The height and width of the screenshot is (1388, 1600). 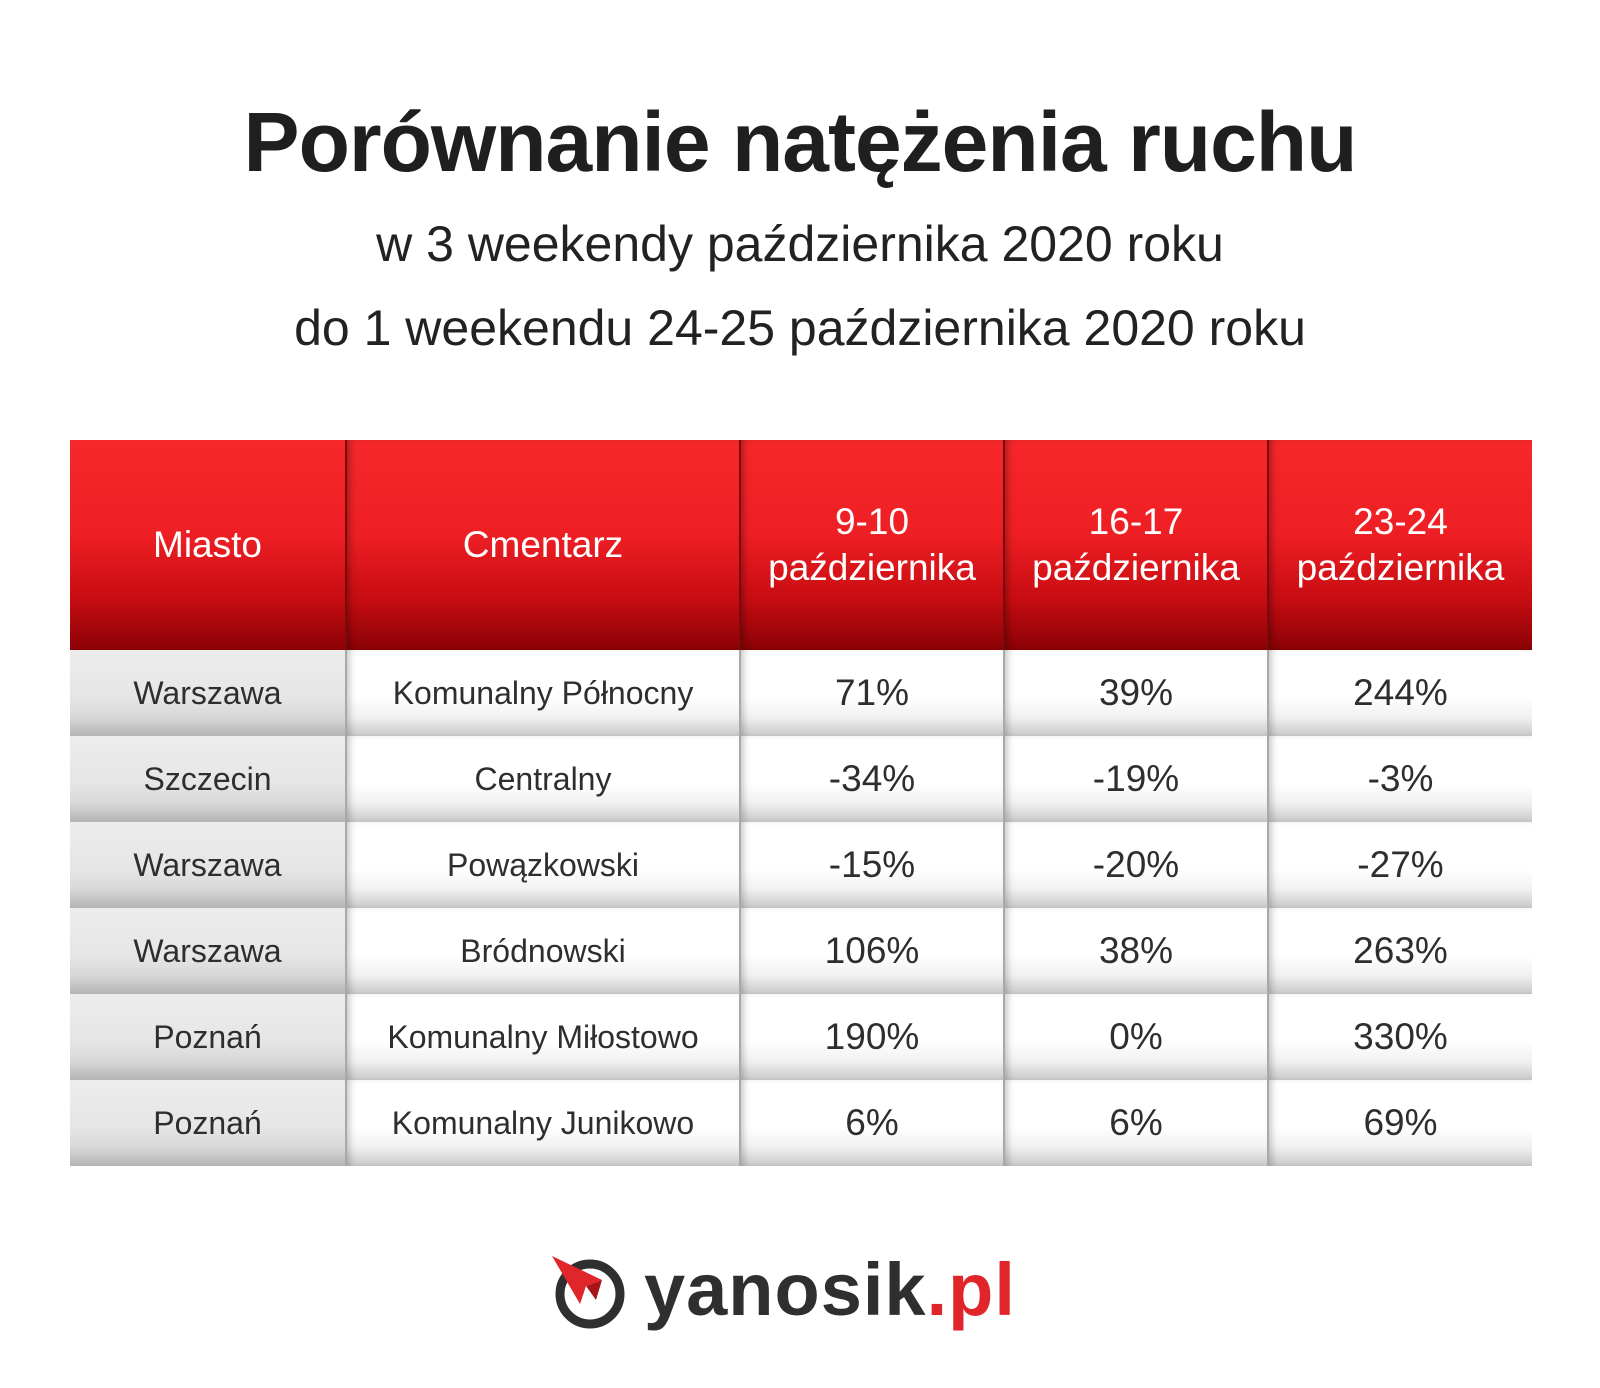 I want to click on value-cell: -34%, so click(x=871, y=779).